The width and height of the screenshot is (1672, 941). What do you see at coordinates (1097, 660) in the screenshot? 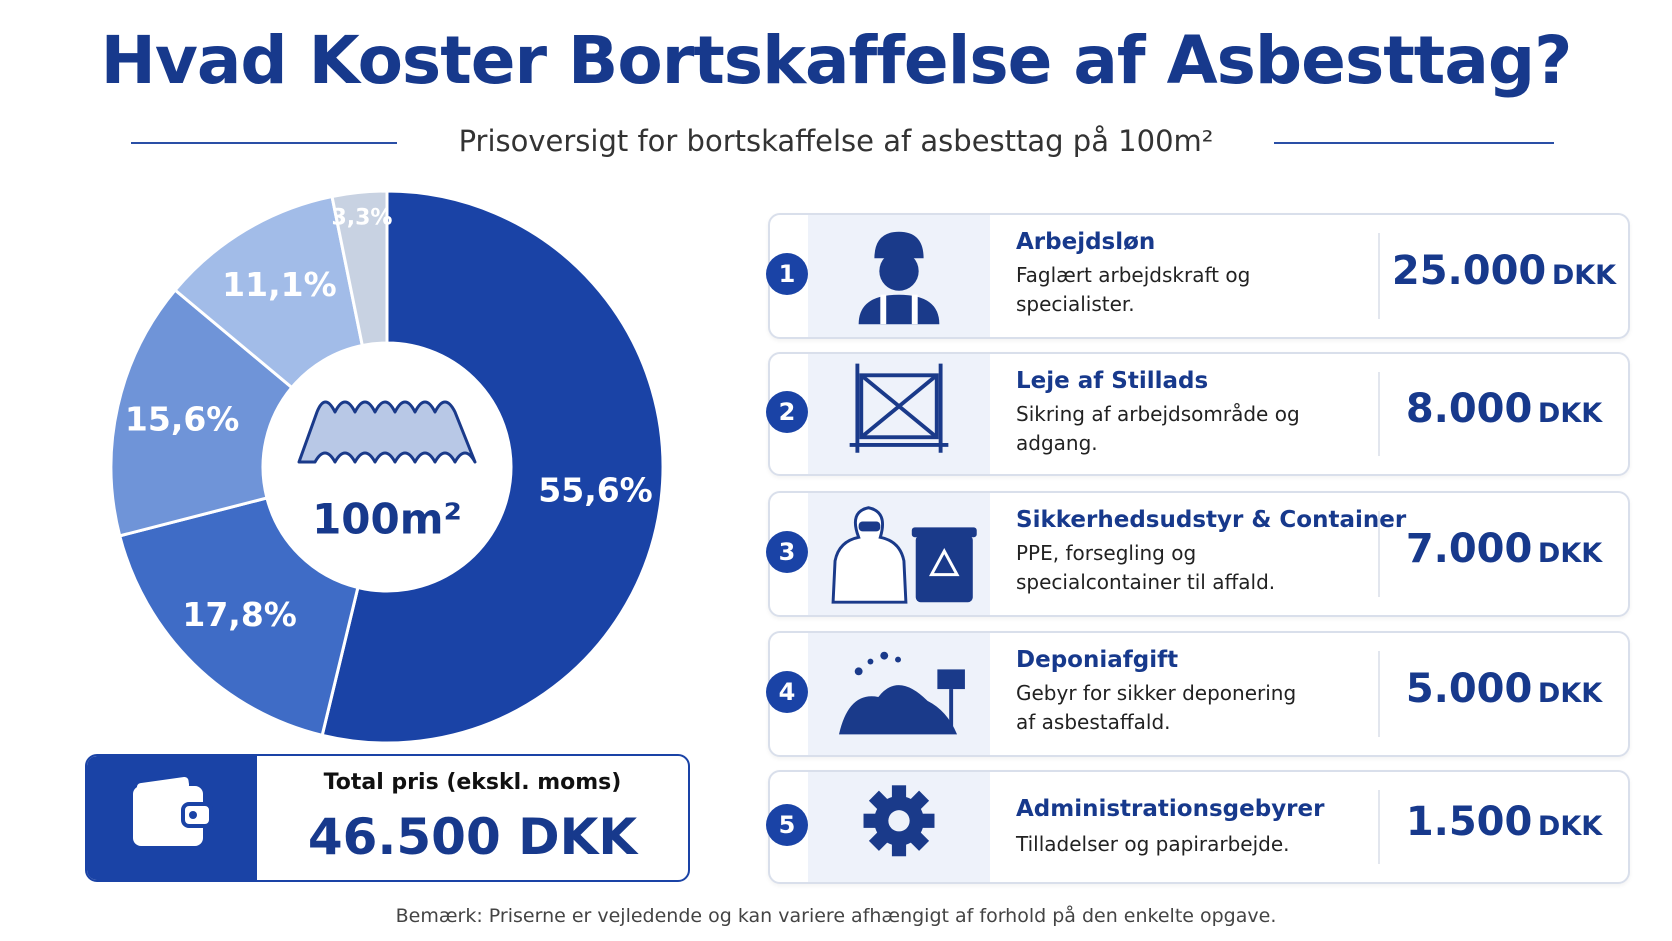
I see `item-title: Deponiafgift` at bounding box center [1097, 660].